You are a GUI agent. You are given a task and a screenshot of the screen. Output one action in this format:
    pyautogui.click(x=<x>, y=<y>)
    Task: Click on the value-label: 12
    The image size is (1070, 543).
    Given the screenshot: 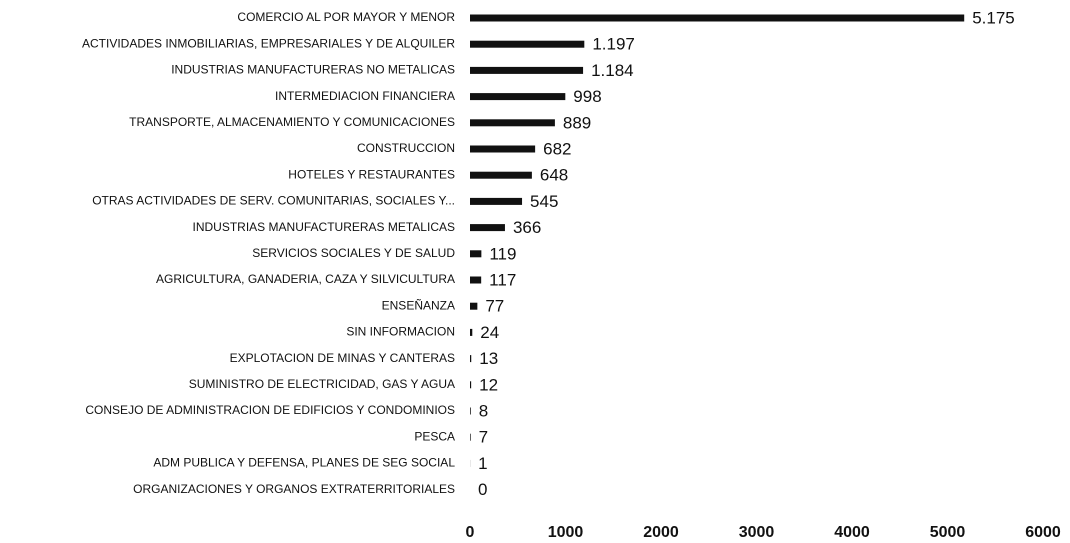 What is the action you would take?
    pyautogui.click(x=488, y=384)
    